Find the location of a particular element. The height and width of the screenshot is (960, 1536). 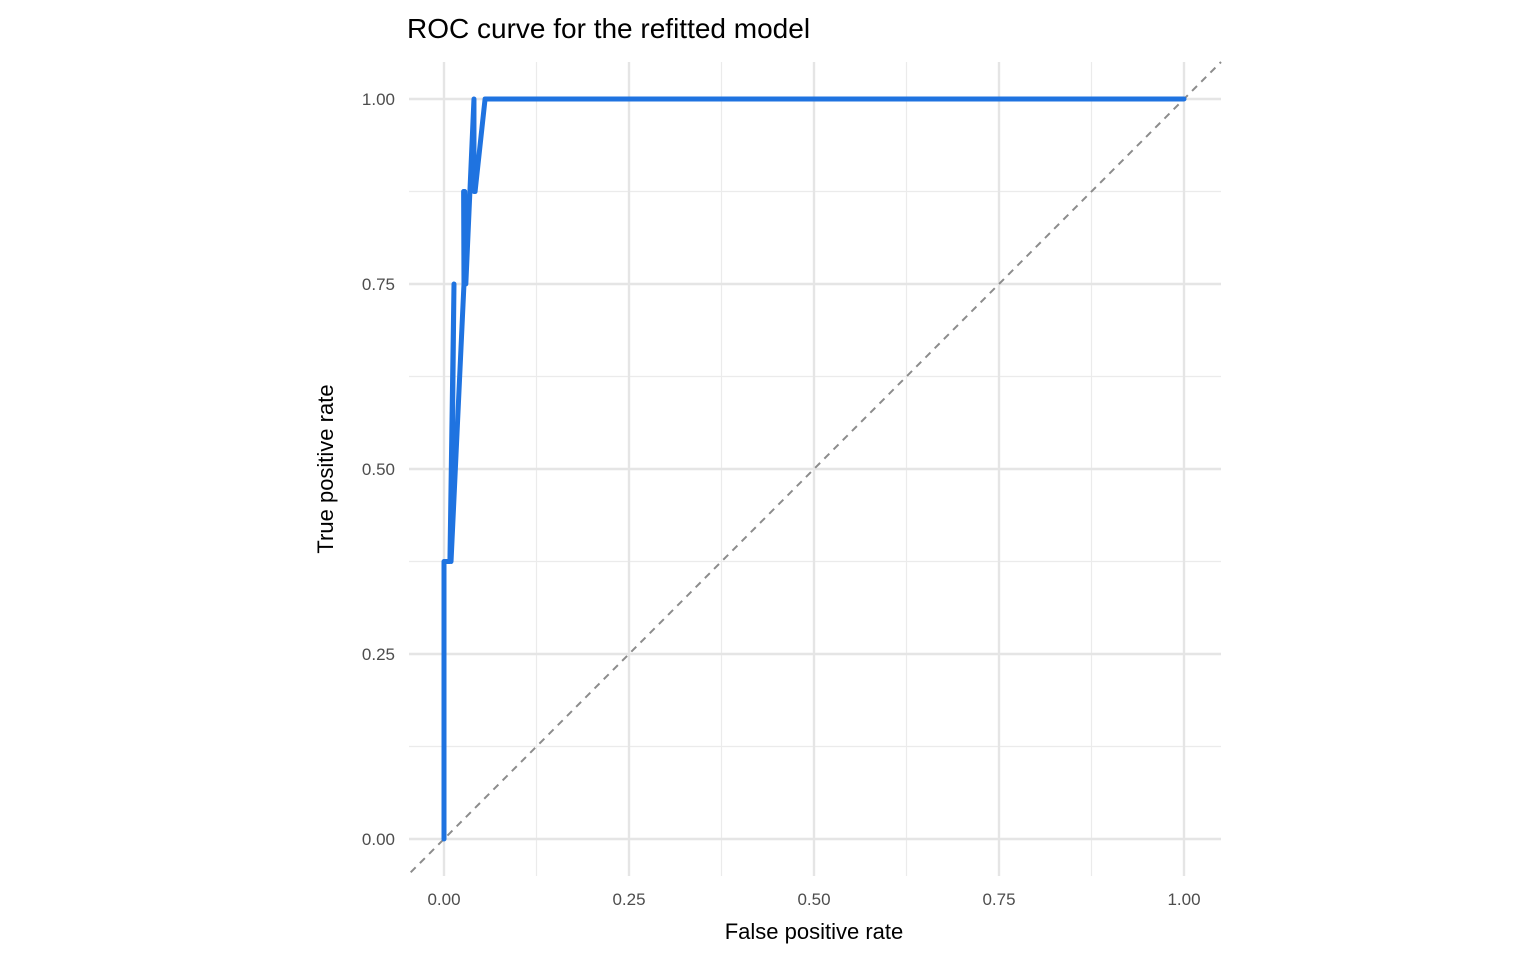

y-tick-label: 0.00 is located at coordinates (378, 839).